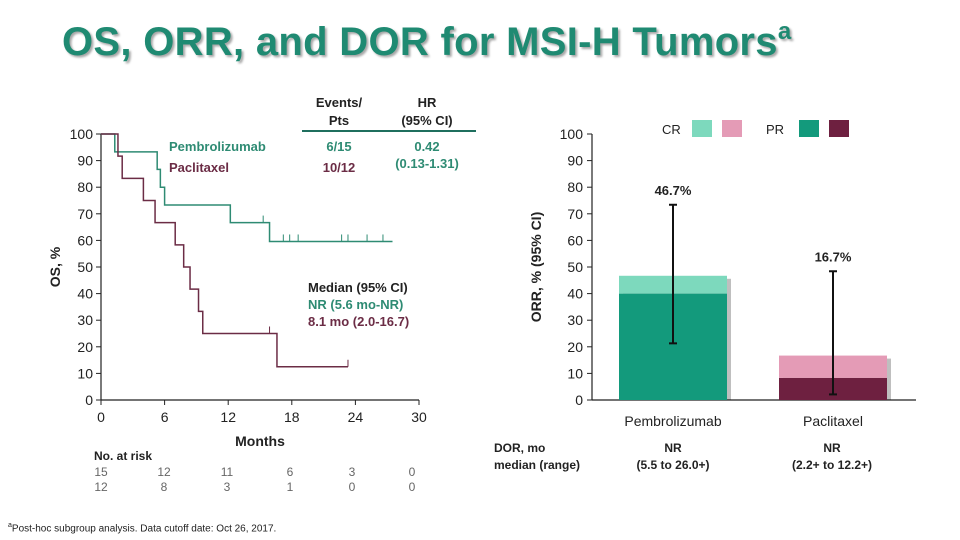 The height and width of the screenshot is (540, 960). Describe the element at coordinates (85, 267) in the screenshot. I see `os-y-tick-label: 50` at that location.